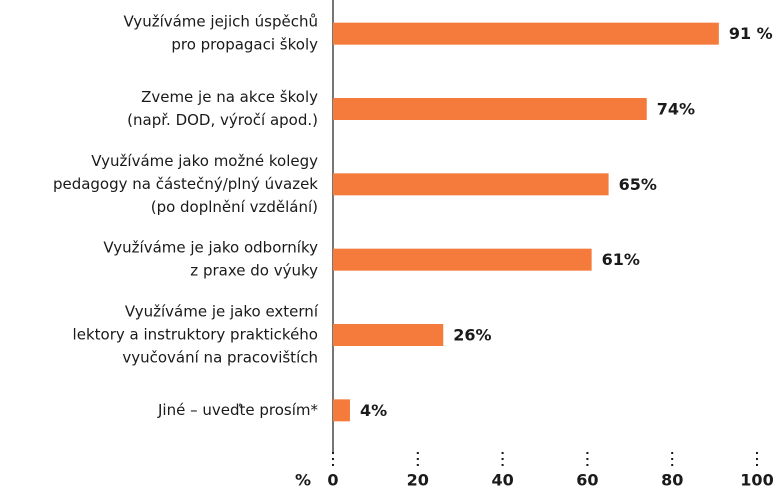 The image size is (780, 489). What do you see at coordinates (222, 312) in the screenshot?
I see `category-label: Využíváme je jako externí` at bounding box center [222, 312].